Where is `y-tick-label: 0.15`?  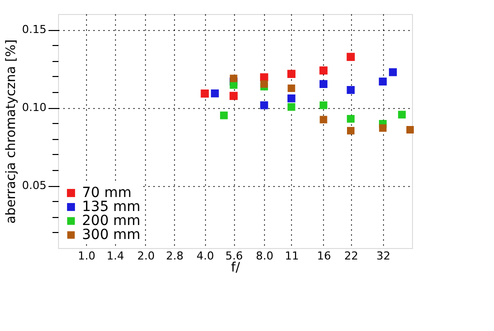
y-tick-label: 0.15 is located at coordinates (34, 29).